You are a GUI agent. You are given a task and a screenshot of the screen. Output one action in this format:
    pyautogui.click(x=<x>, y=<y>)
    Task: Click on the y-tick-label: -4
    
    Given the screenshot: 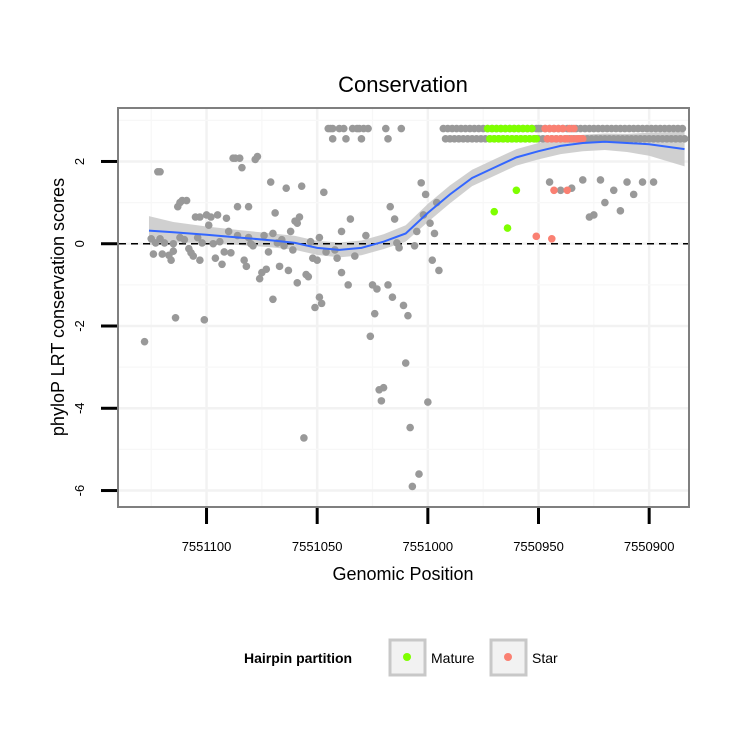 What is the action you would take?
    pyautogui.click(x=79, y=408)
    